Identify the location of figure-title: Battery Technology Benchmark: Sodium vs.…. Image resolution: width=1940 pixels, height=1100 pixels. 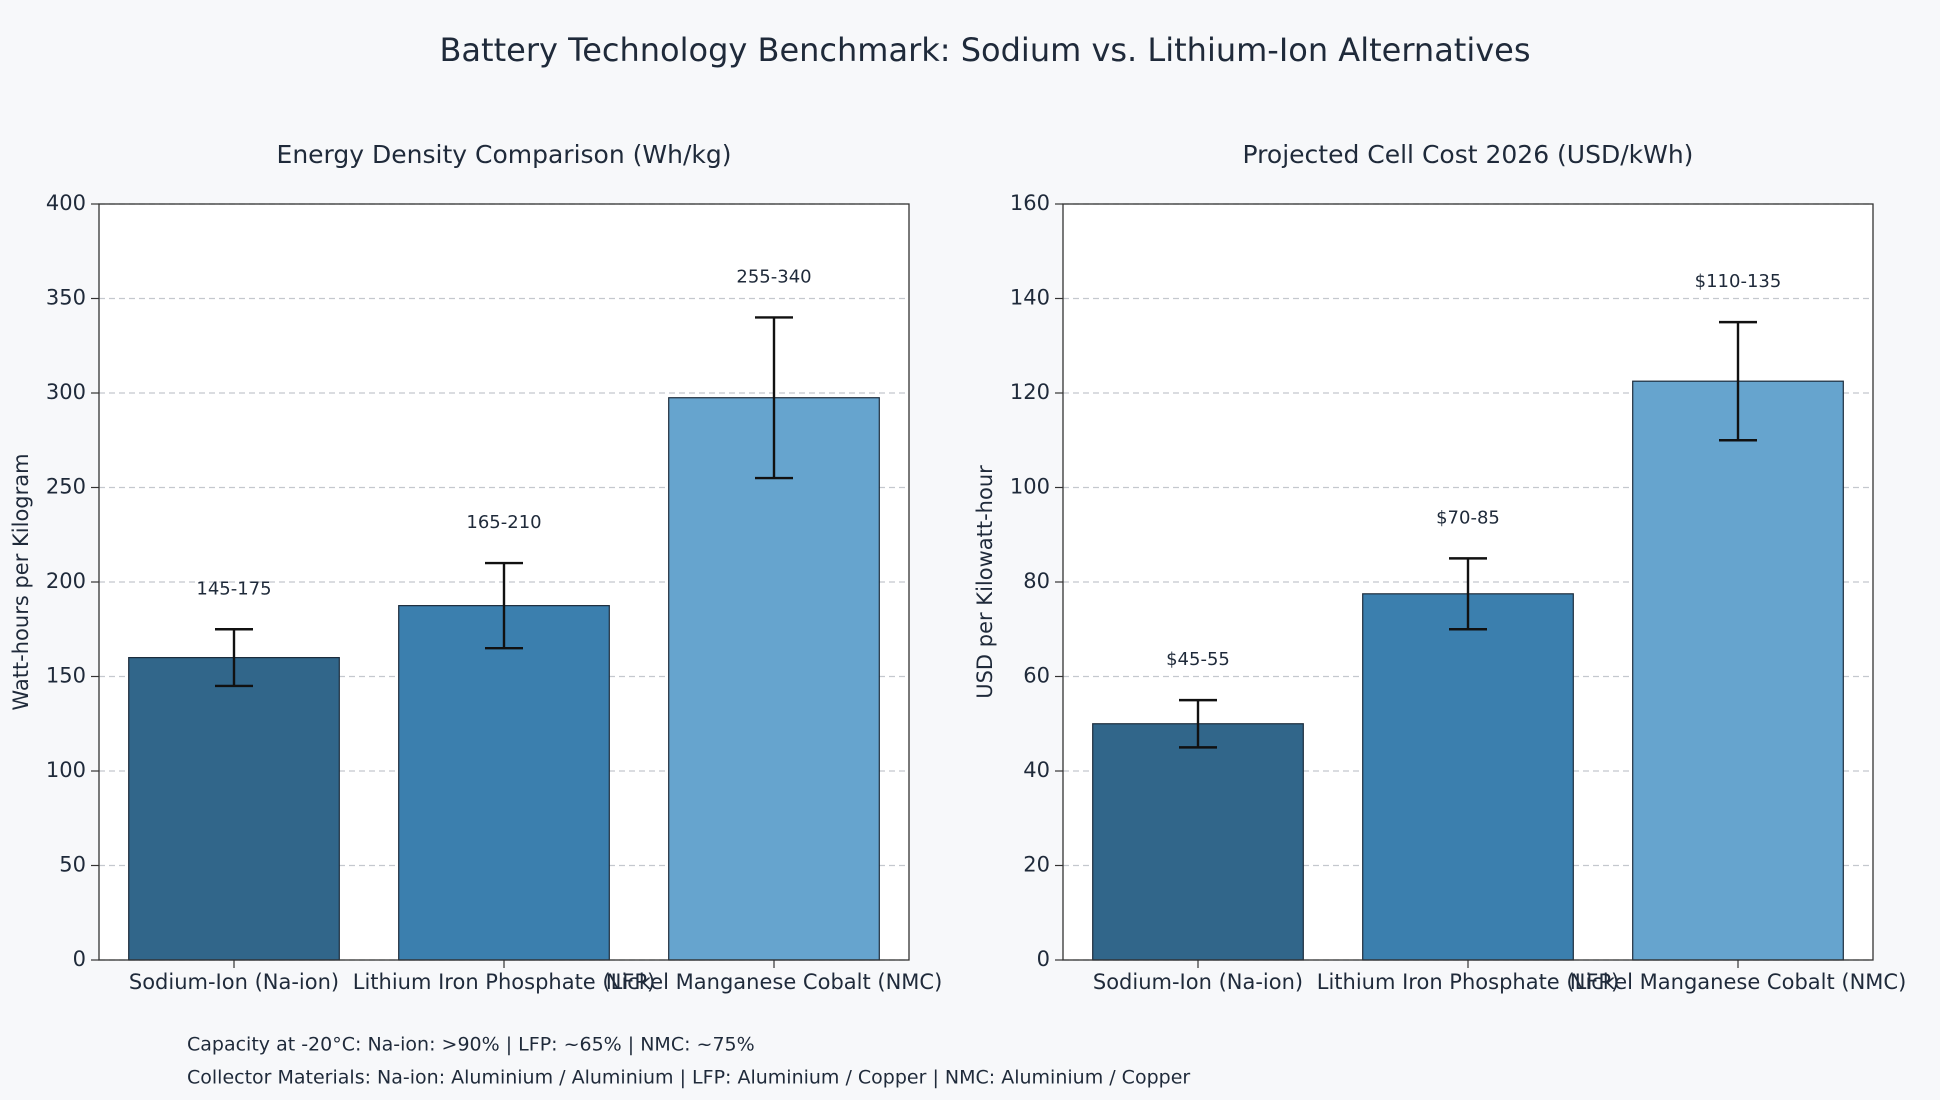
(984, 50).